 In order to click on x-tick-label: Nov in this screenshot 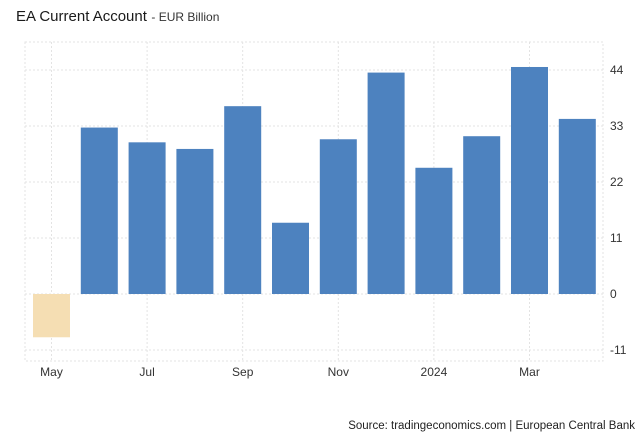, I will do `click(338, 372)`.